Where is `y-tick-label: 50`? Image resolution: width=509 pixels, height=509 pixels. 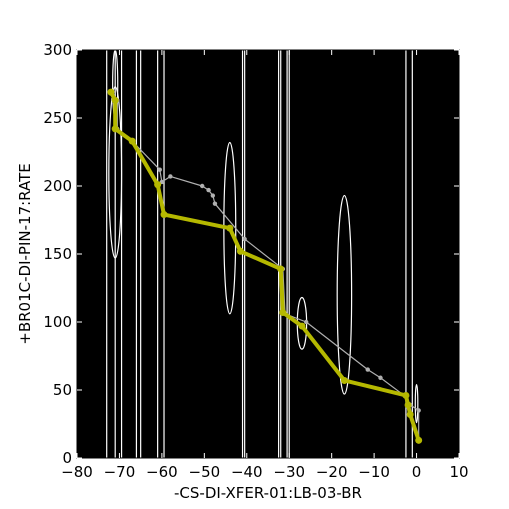 y-tick-label: 50 is located at coordinates (62, 390).